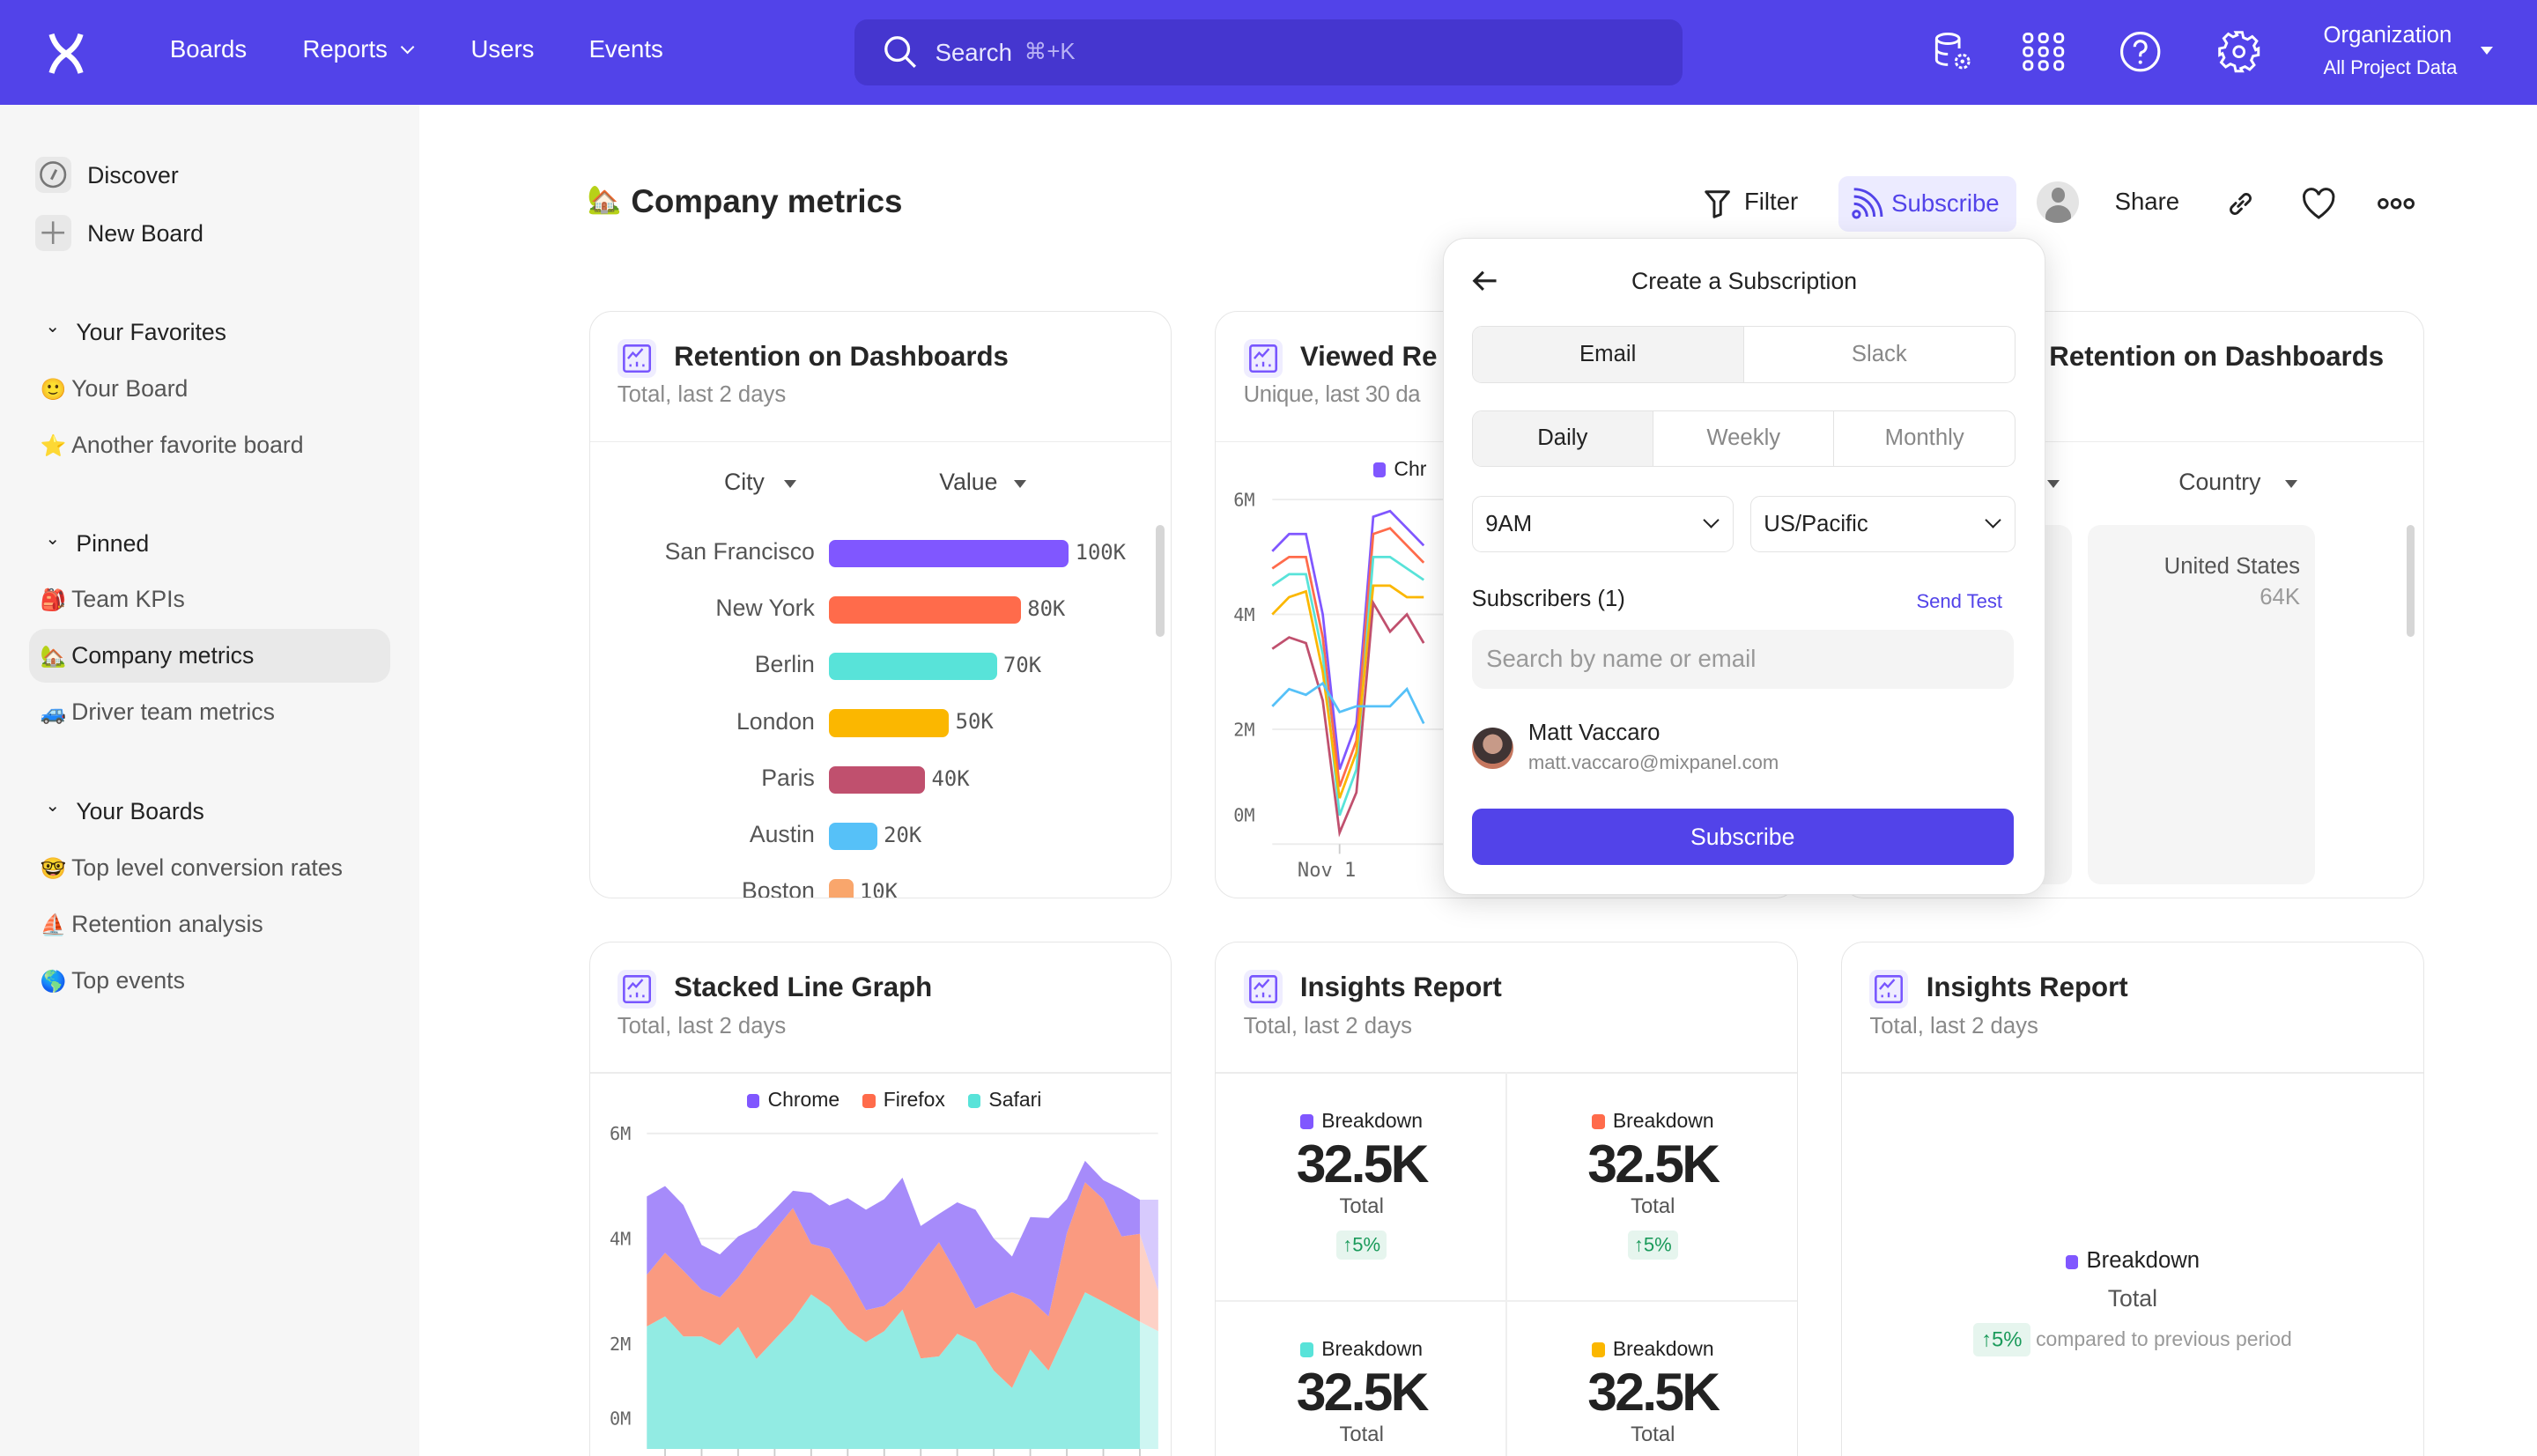 This screenshot has width=2537, height=1456. What do you see at coordinates (1771, 202) in the screenshot?
I see `filter-button: Filter` at bounding box center [1771, 202].